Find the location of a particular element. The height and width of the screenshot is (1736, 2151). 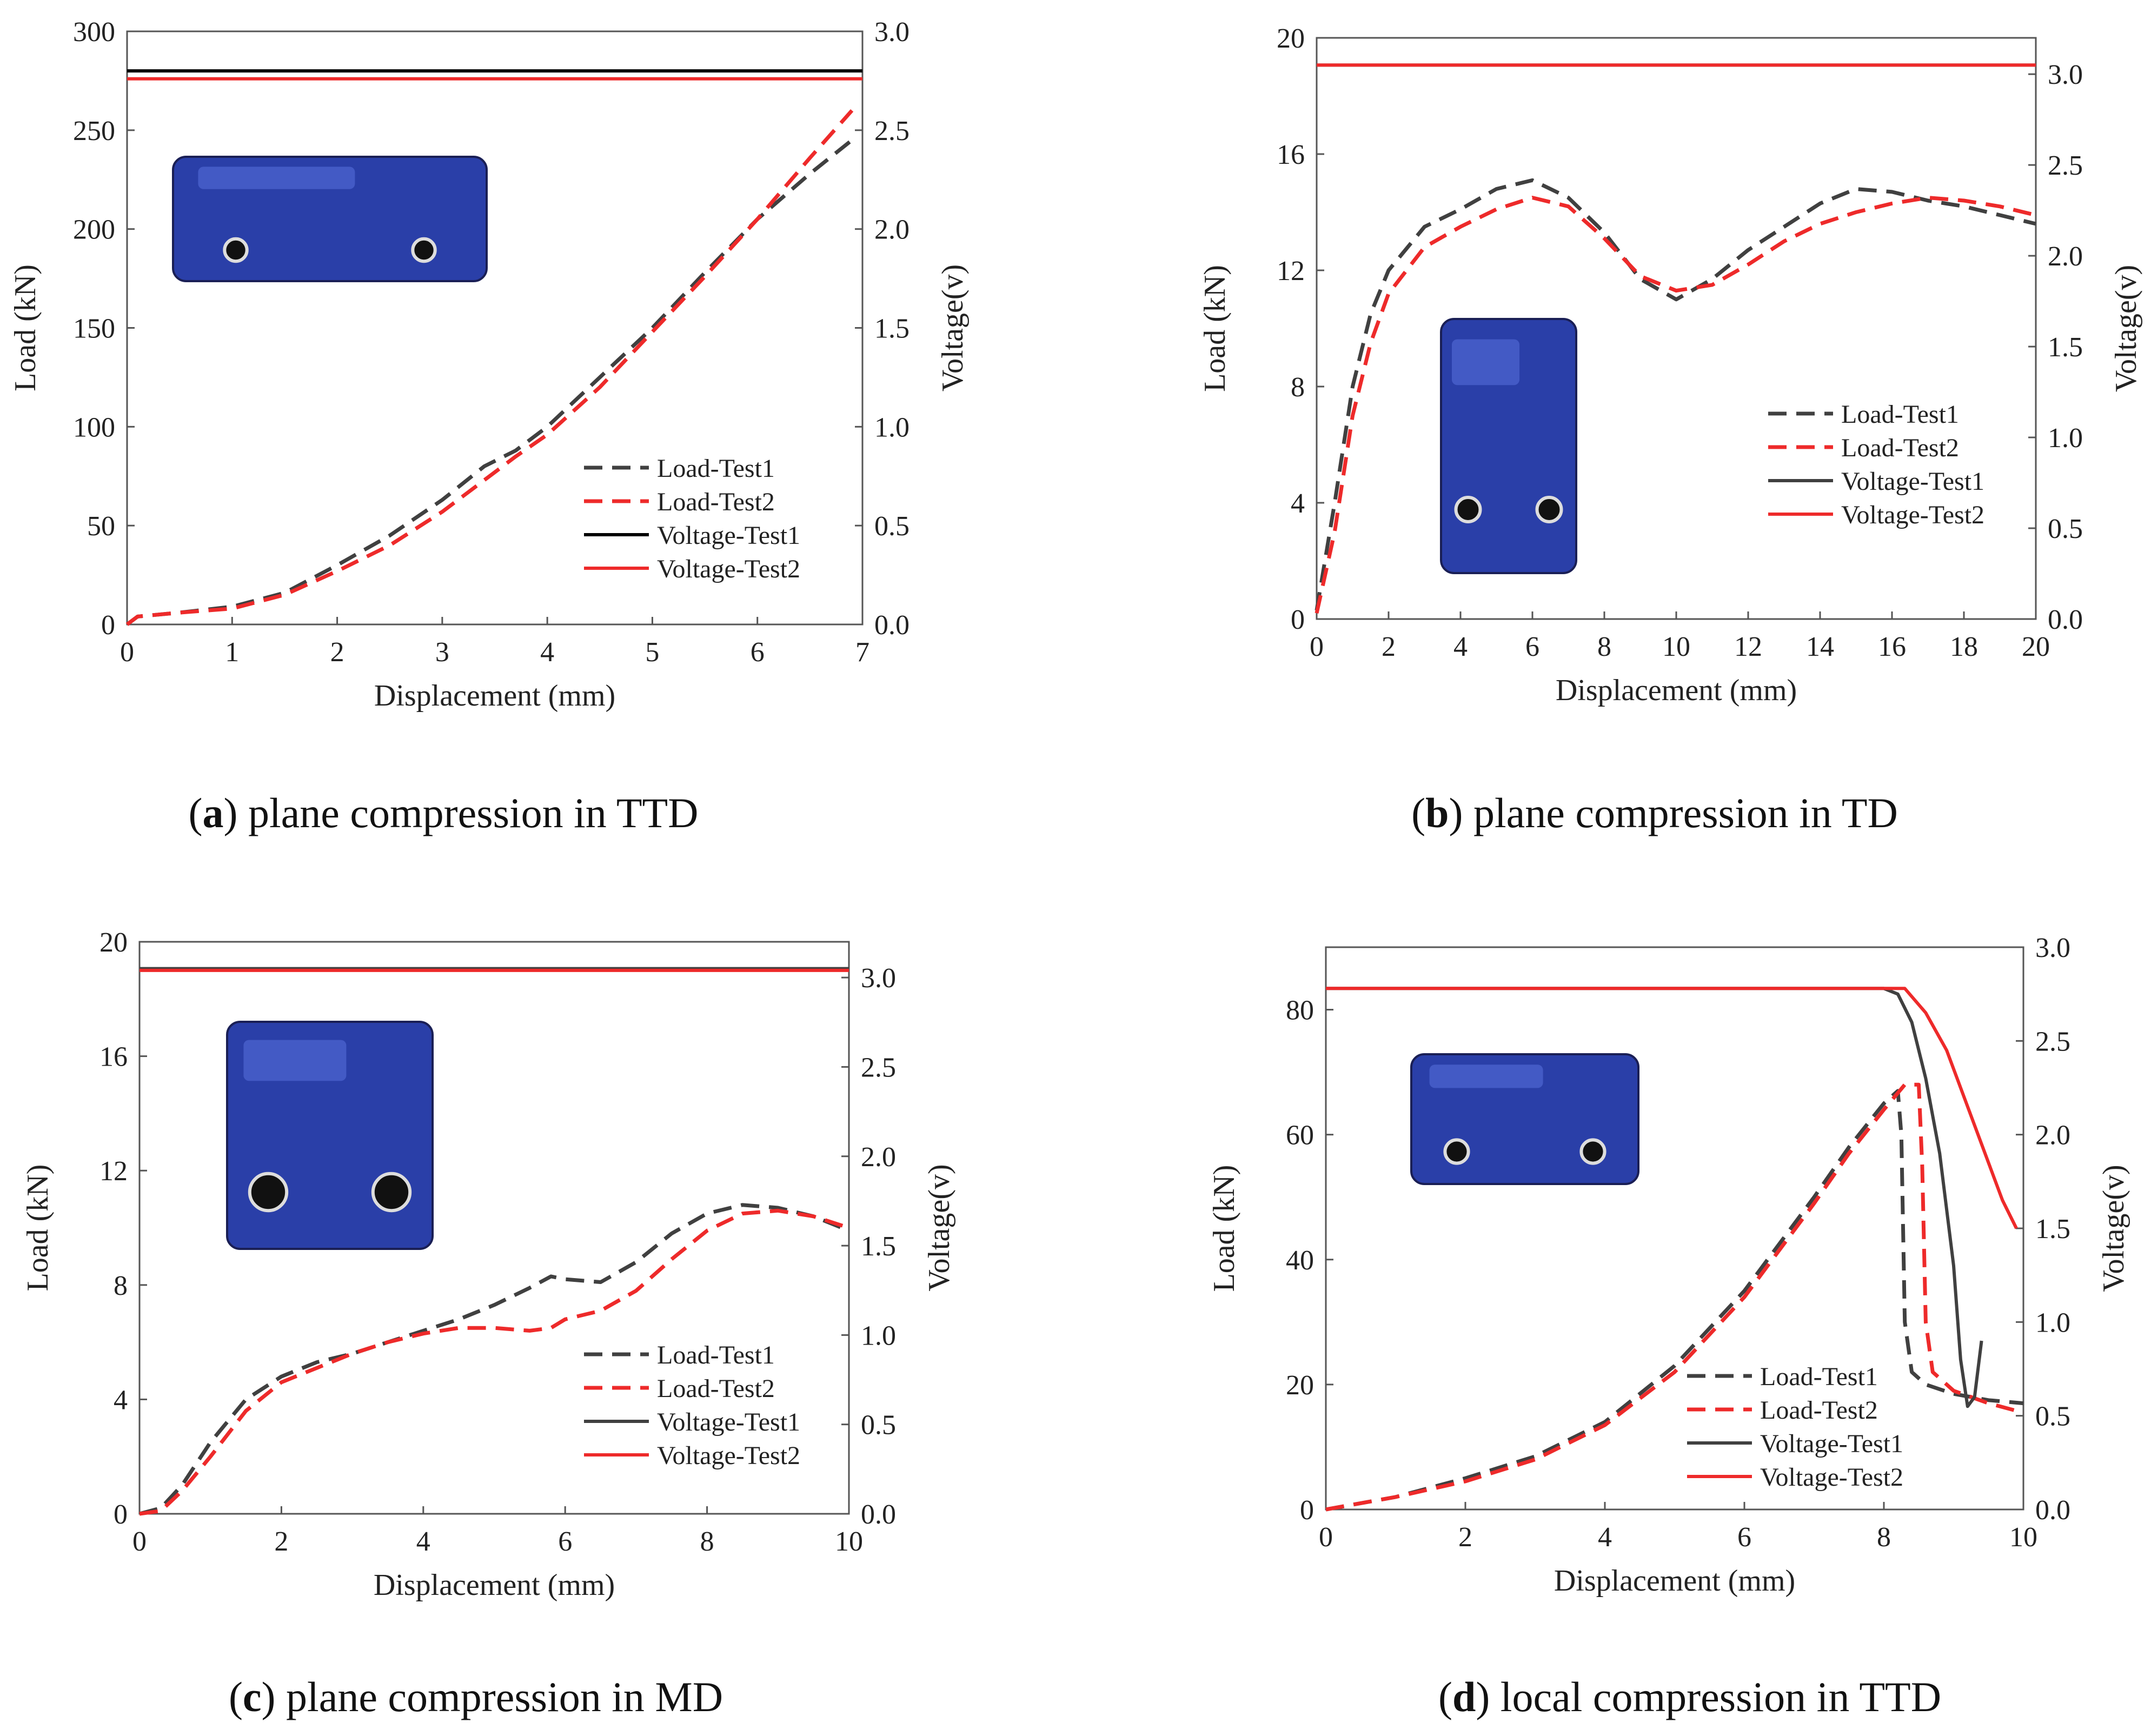

plot-frame is located at coordinates (1674, 1228).